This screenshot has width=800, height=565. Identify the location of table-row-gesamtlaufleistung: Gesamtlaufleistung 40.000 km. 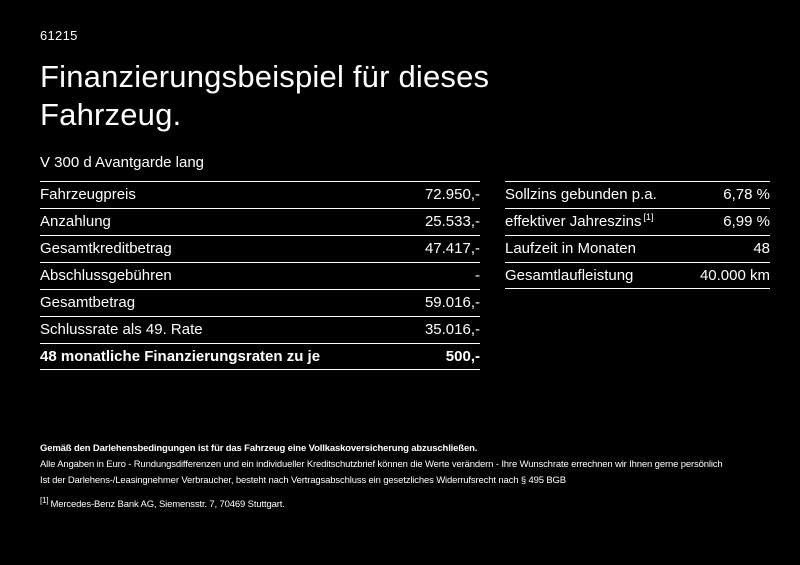
(637, 275).